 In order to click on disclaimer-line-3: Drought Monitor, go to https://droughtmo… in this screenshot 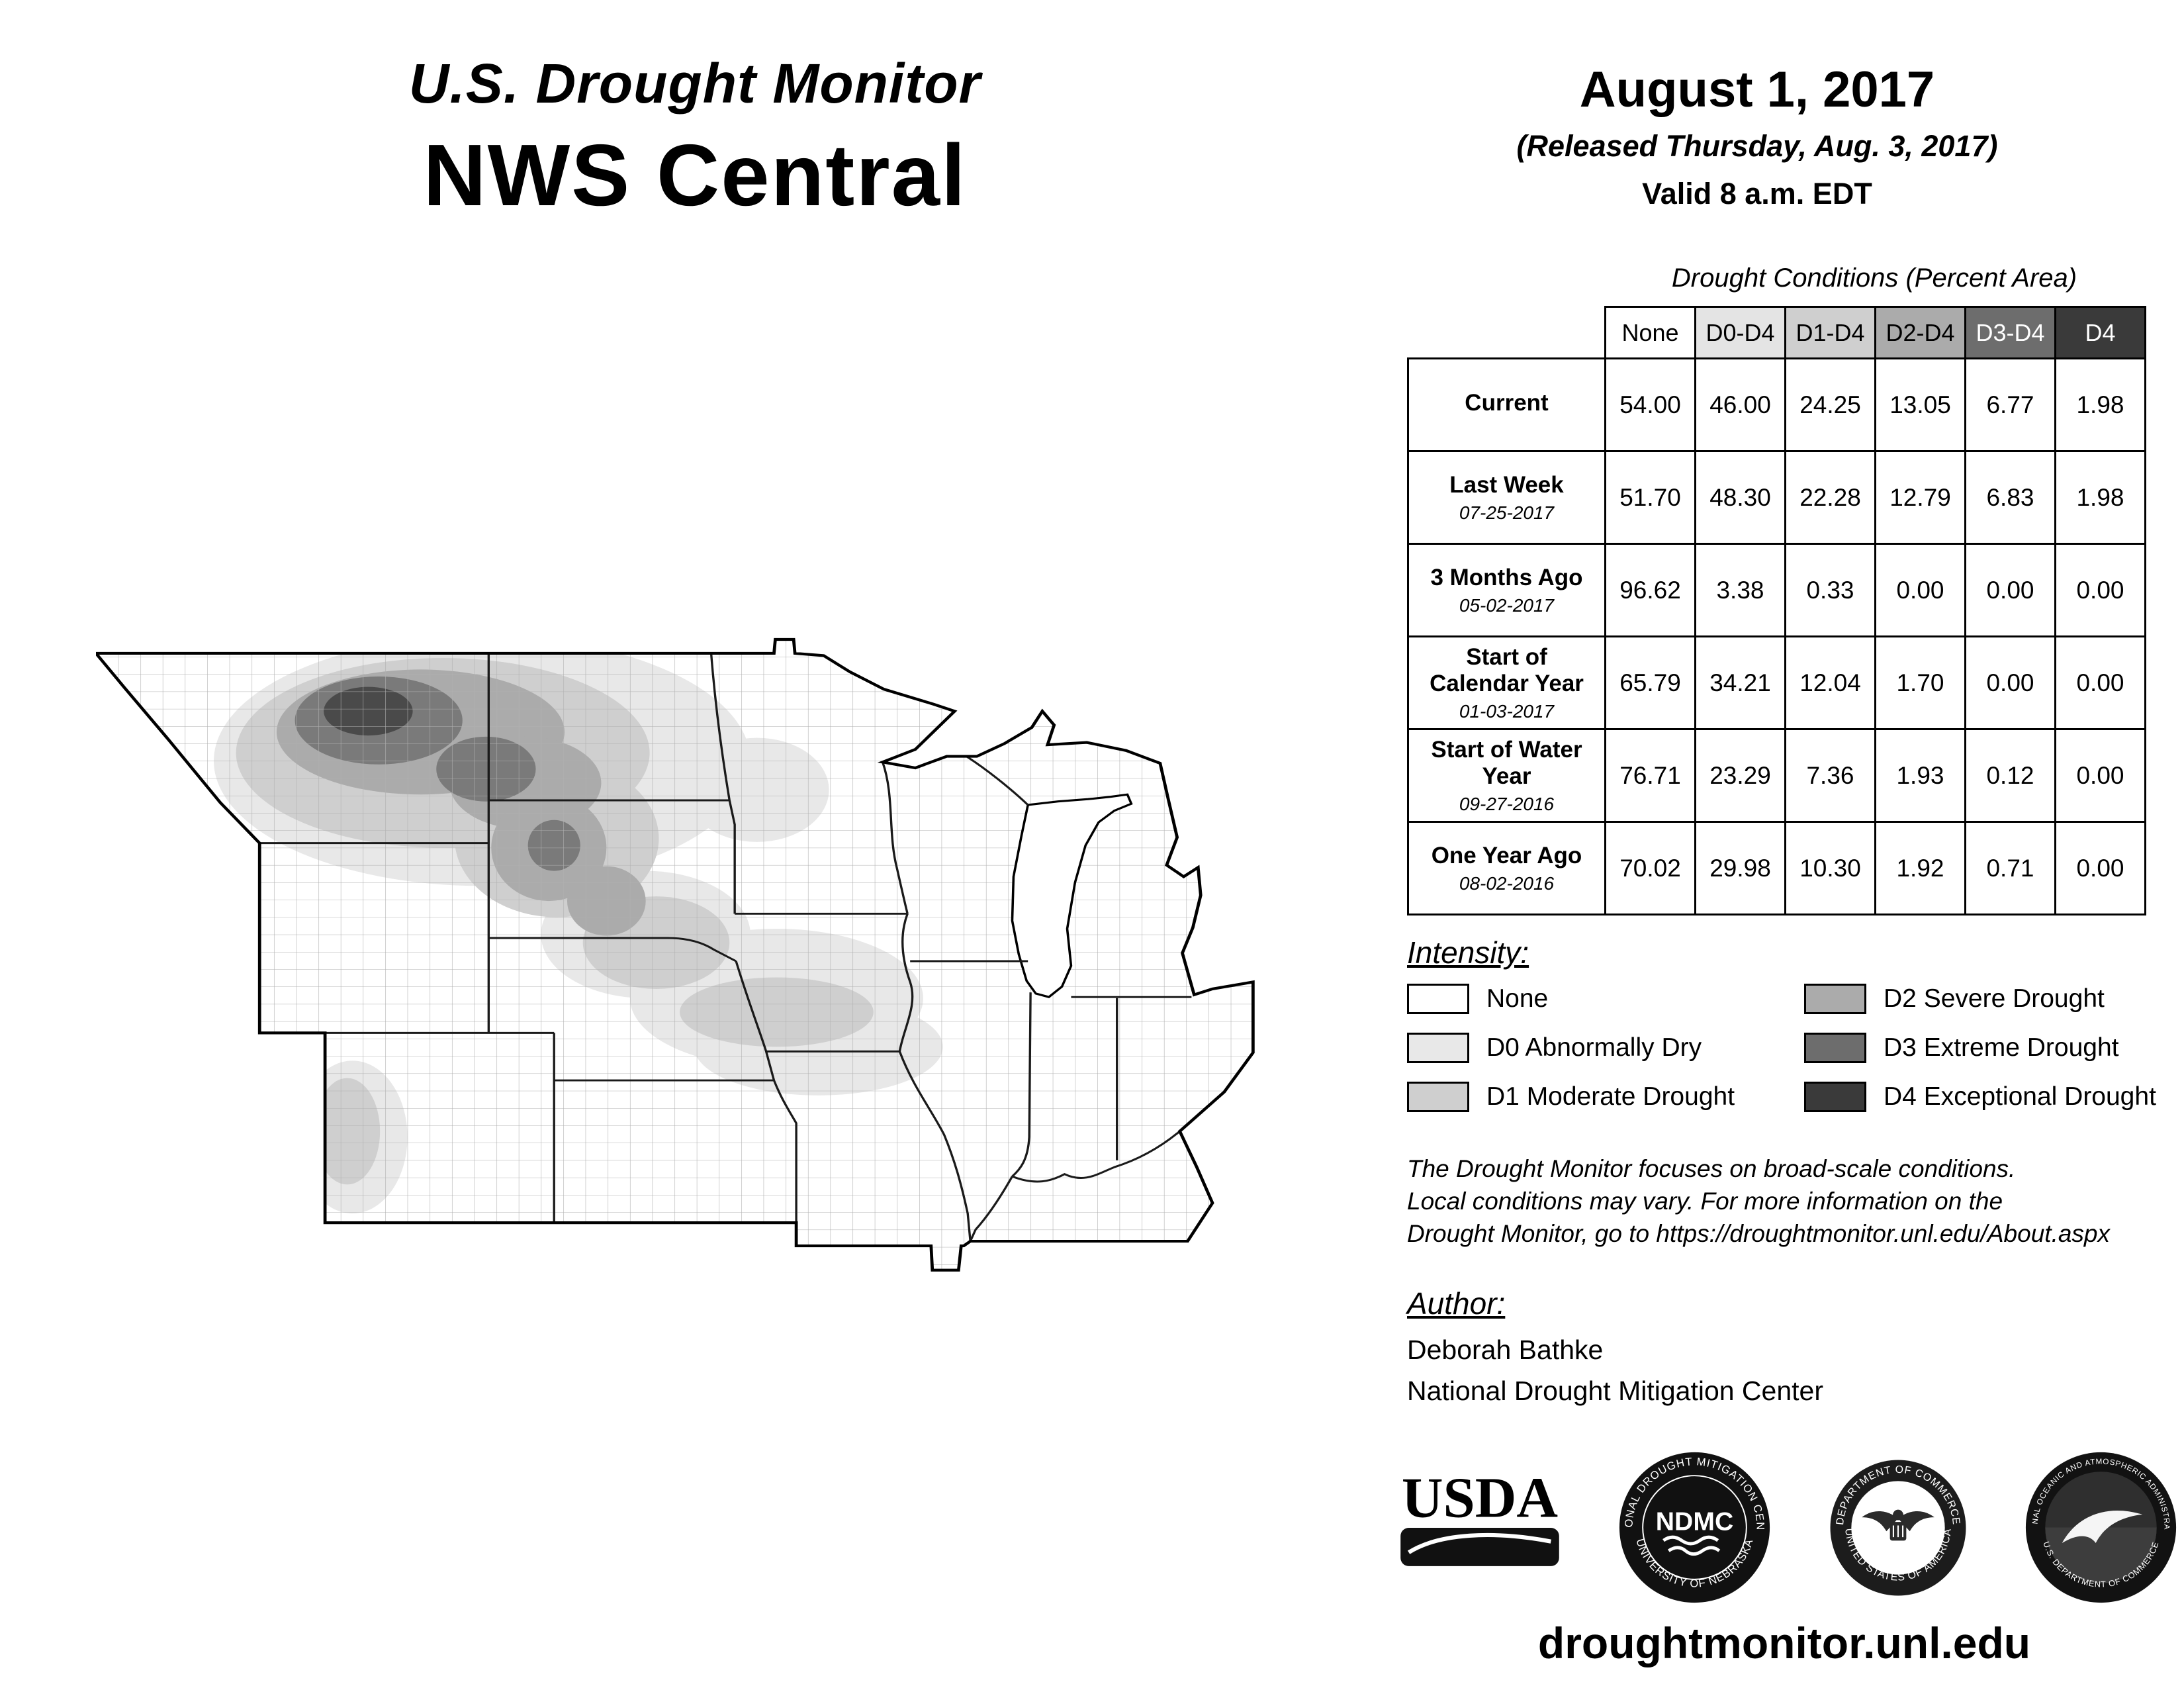, I will do `click(1758, 1233)`.